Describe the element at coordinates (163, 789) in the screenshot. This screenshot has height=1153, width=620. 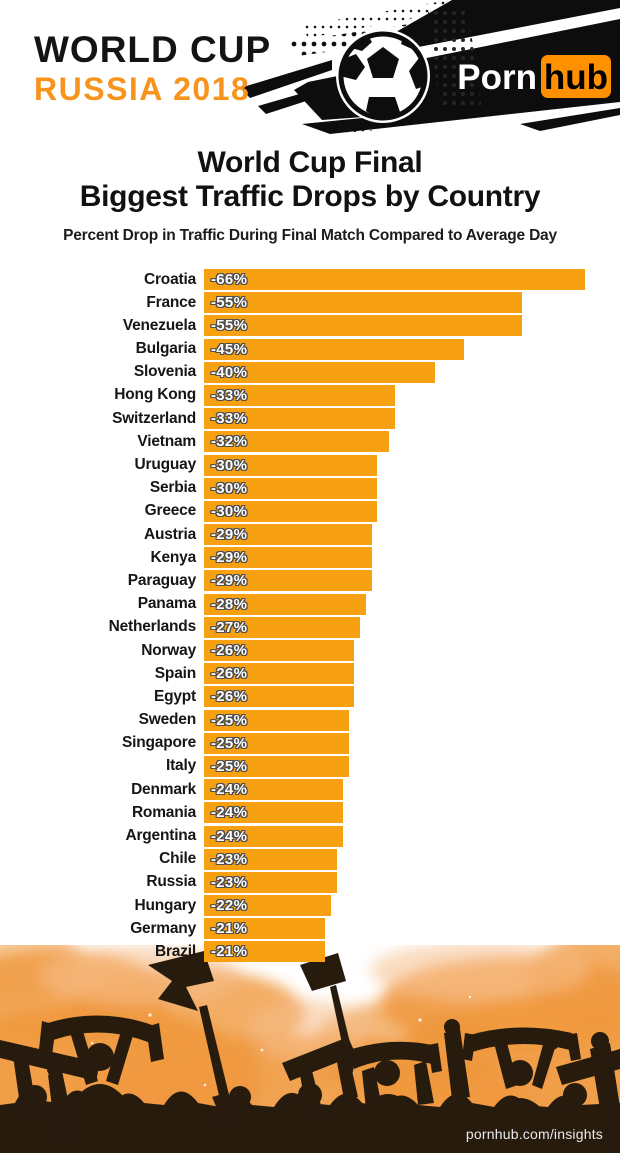
I see `country-label: Denmark` at that location.